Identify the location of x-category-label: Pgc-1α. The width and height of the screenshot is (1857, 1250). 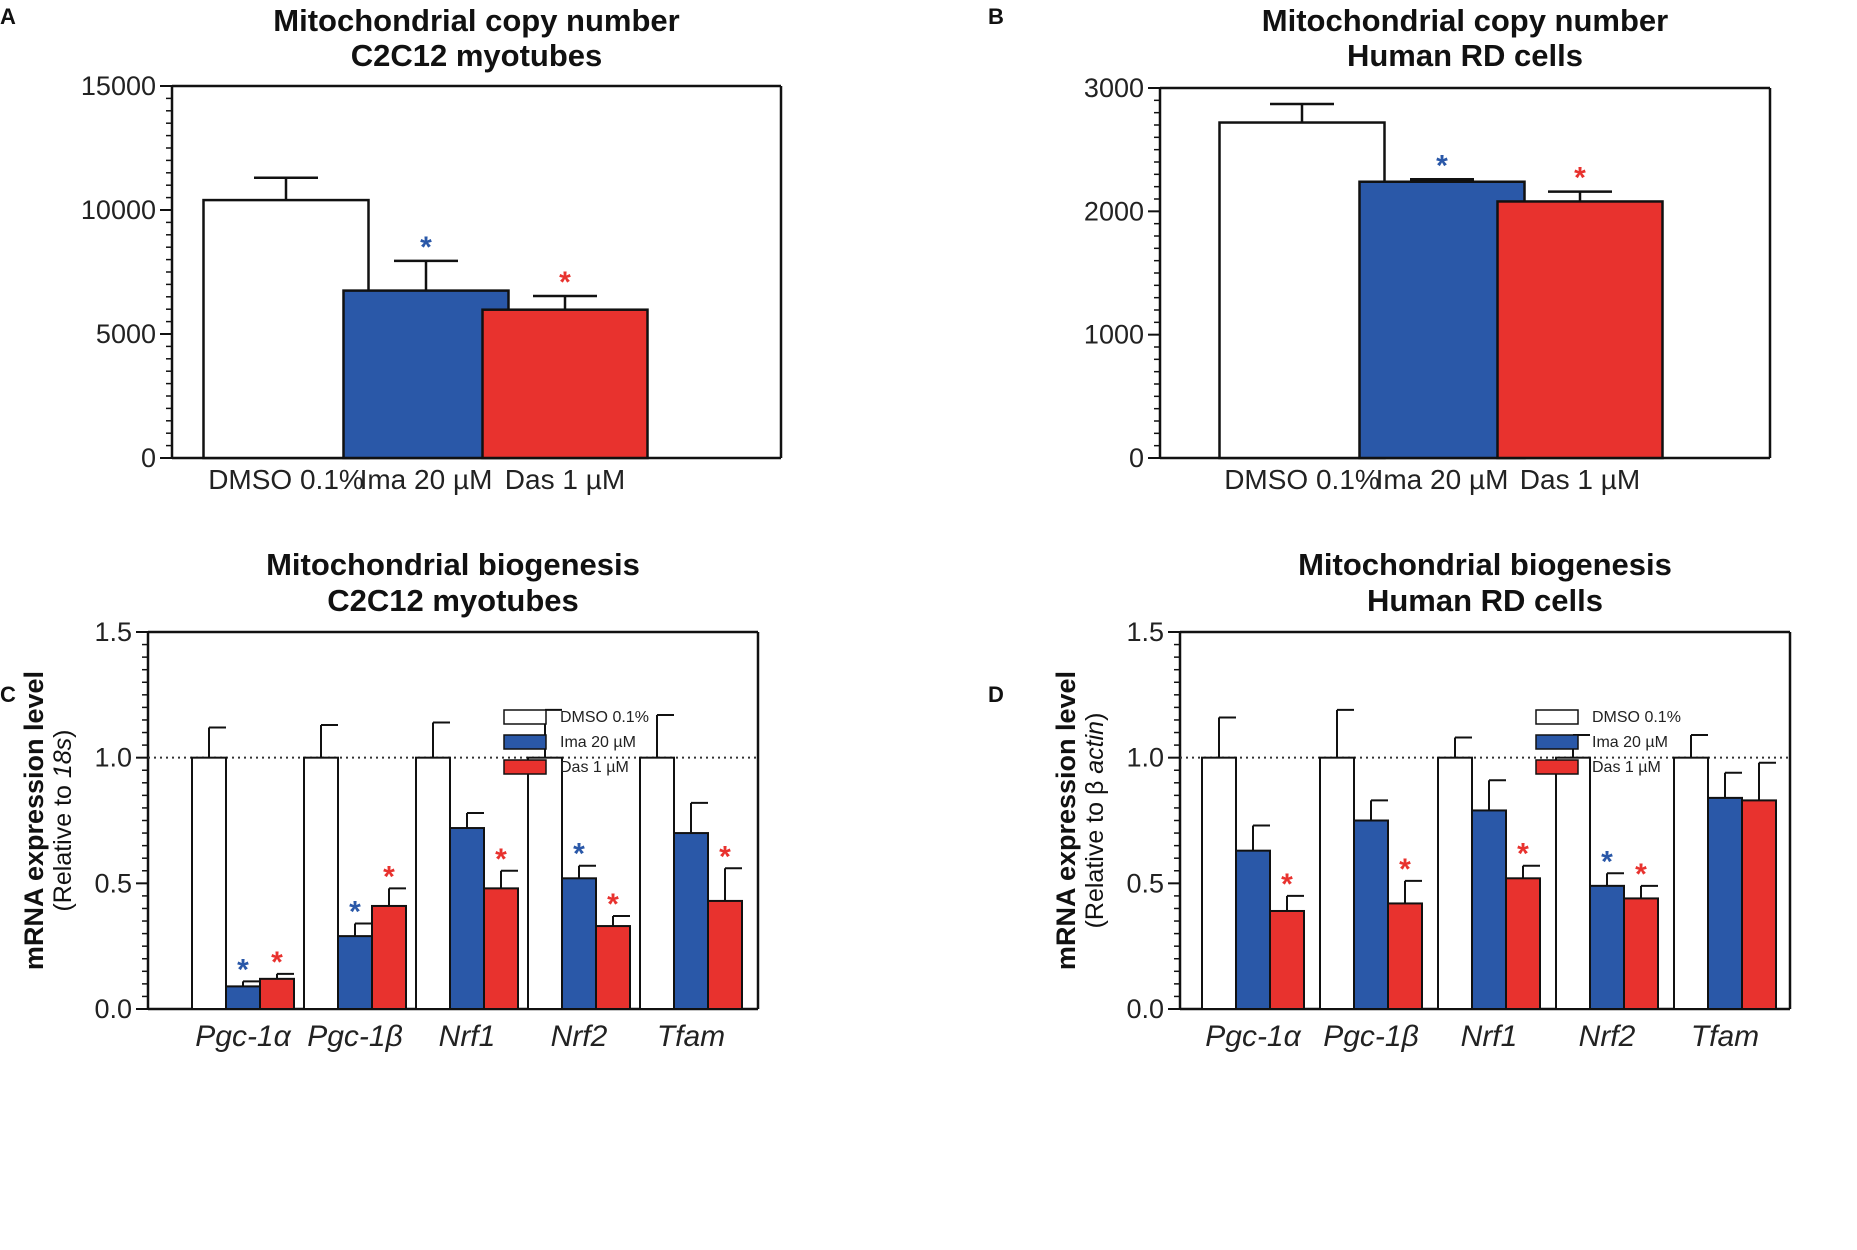
(243, 1036).